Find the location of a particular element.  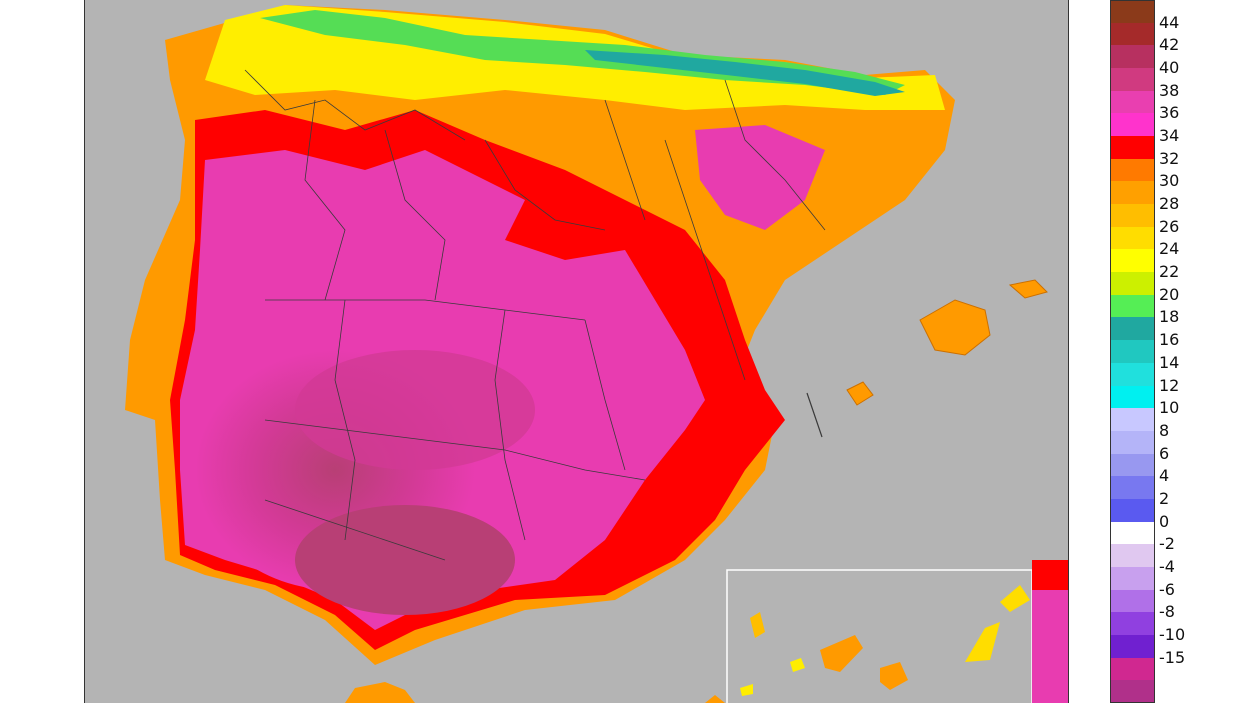

legend-label: 20 is located at coordinates (1169, 294).